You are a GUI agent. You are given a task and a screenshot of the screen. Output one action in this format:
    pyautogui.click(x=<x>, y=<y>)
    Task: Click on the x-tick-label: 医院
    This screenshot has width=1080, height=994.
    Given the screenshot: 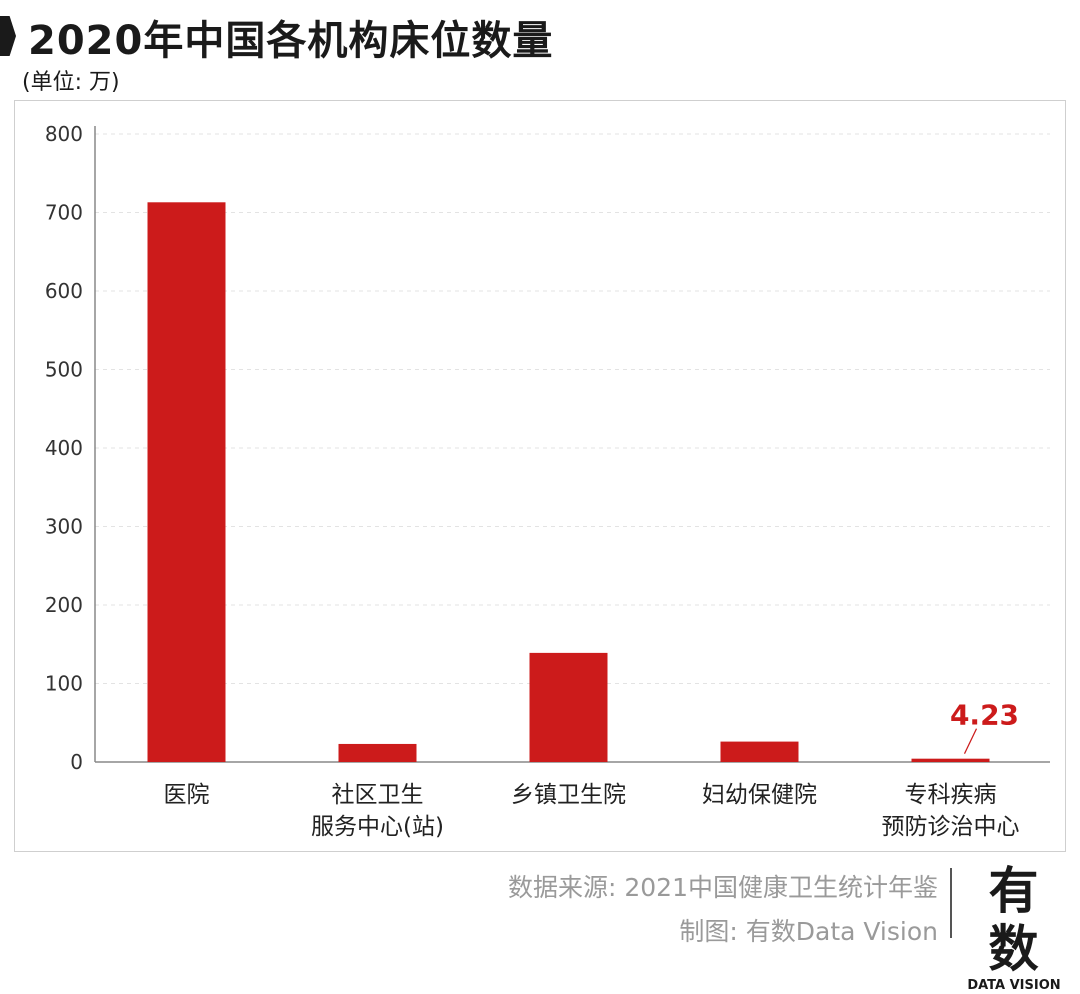 What is the action you would take?
    pyautogui.click(x=187, y=795)
    